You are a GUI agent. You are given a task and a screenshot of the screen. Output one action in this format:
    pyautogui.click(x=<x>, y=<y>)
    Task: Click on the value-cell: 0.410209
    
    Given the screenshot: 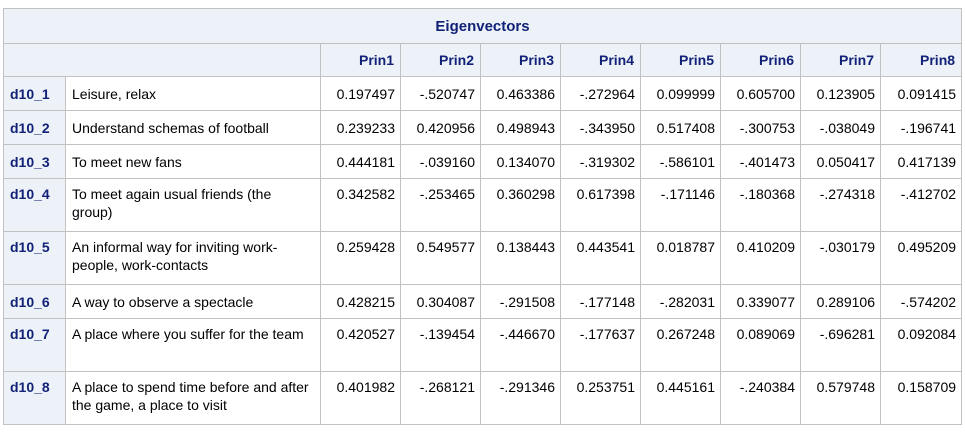 What is the action you would take?
    pyautogui.click(x=760, y=258)
    